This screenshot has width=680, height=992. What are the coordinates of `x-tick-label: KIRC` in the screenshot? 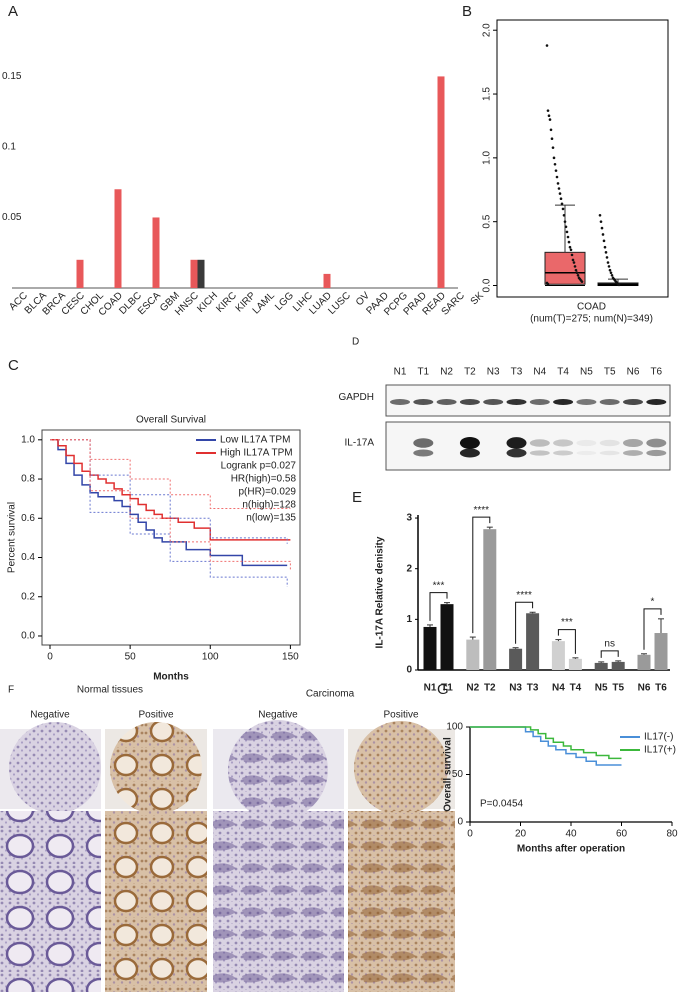 It's located at (226, 302).